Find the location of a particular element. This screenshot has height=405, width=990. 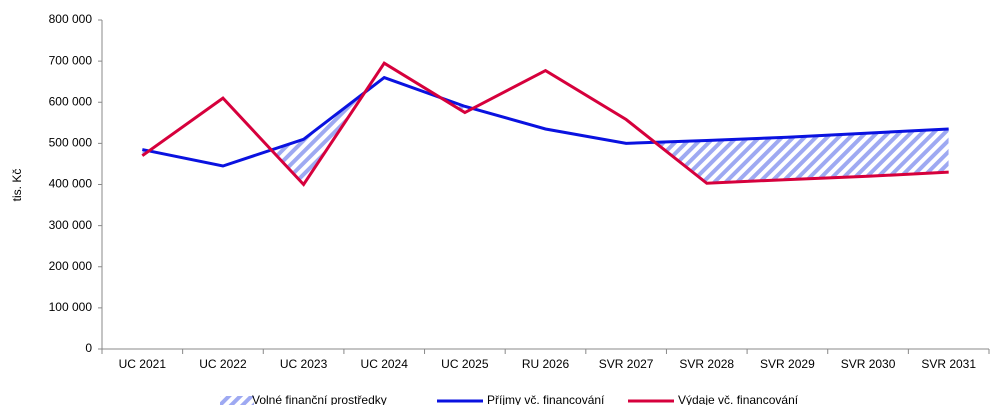

y-tick-label: 100 000 is located at coordinates (71, 307).